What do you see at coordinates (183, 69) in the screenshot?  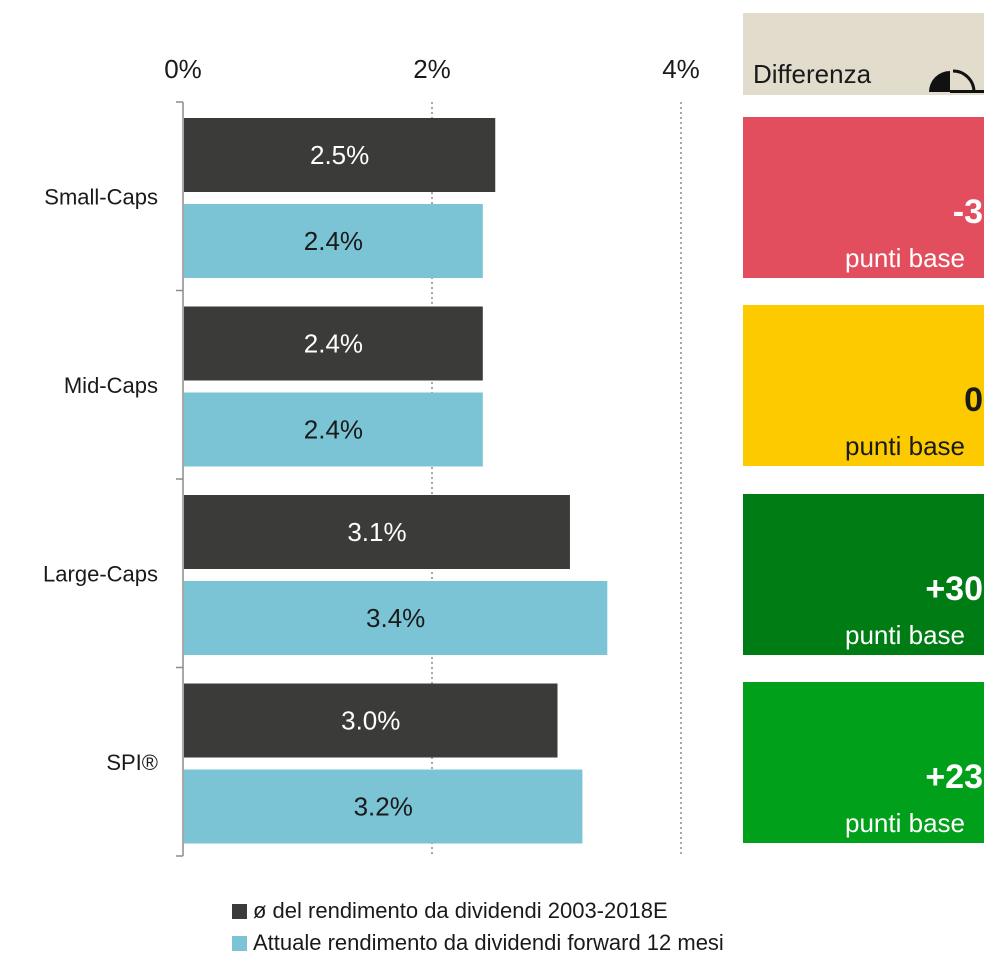 I see `x-tick-label: 0%` at bounding box center [183, 69].